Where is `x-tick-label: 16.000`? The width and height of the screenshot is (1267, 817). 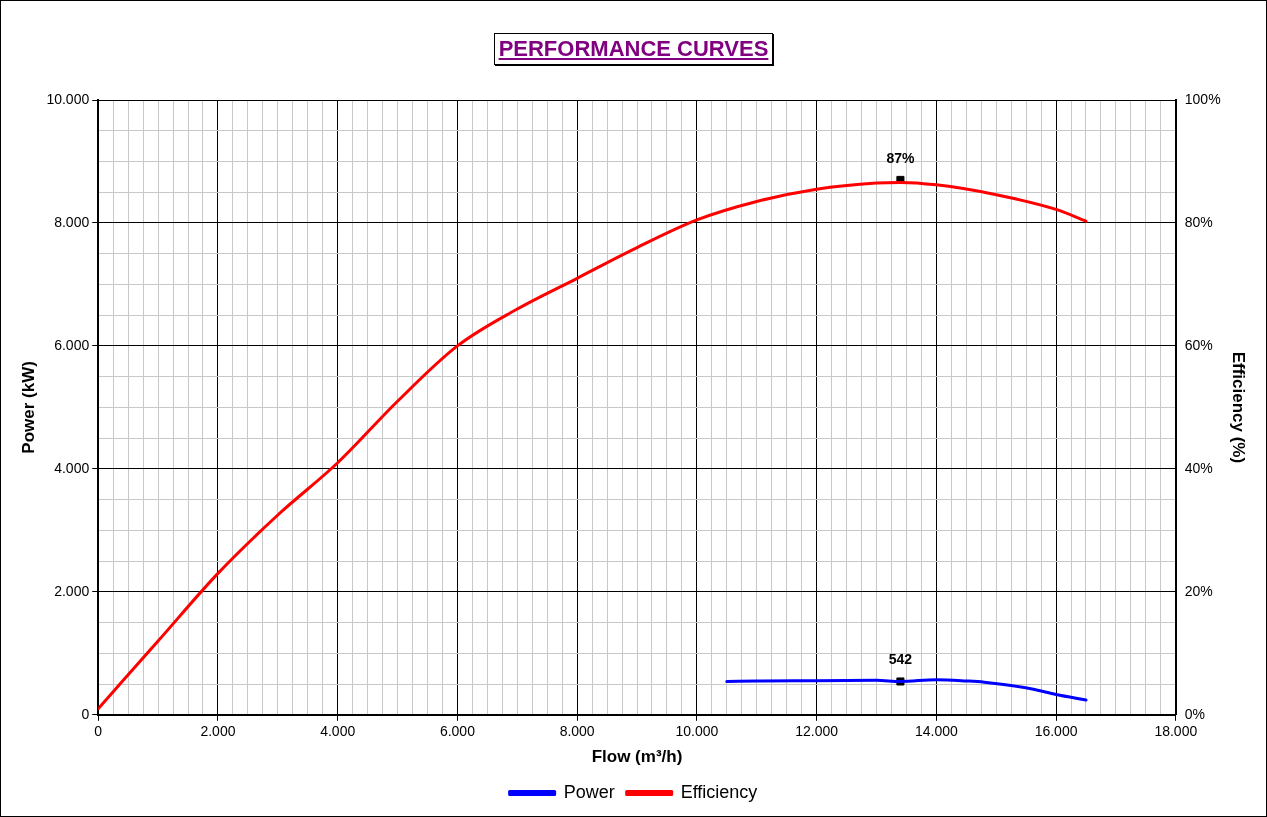 x-tick-label: 16.000 is located at coordinates (1056, 731).